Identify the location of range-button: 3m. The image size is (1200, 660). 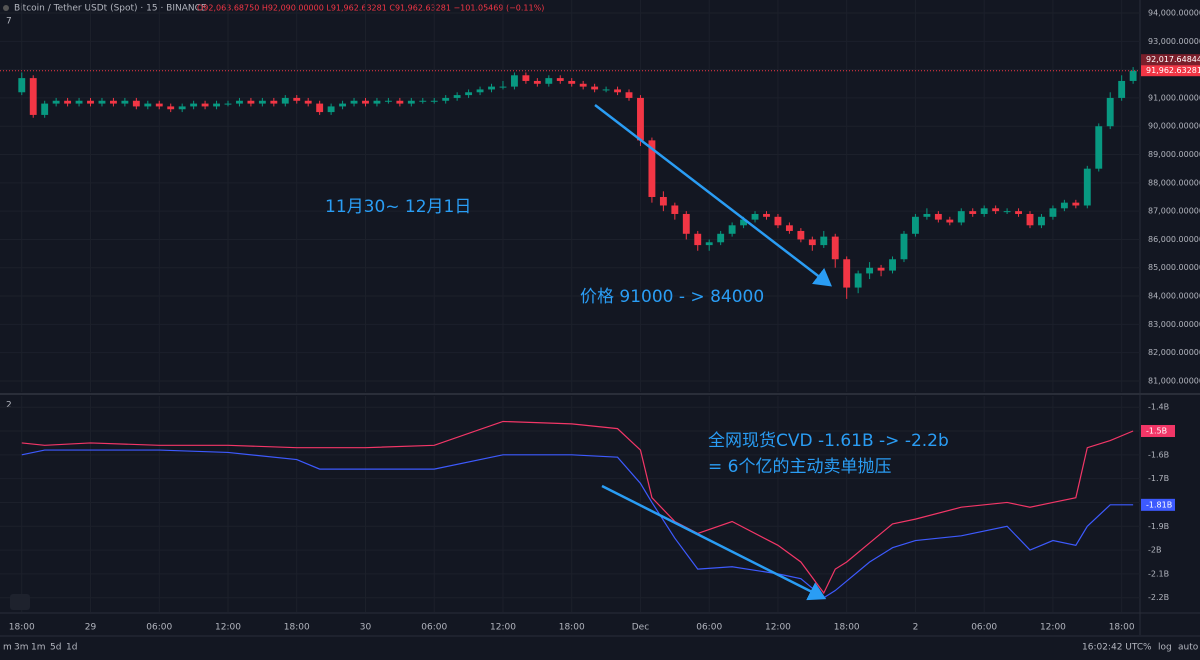
(21, 648).